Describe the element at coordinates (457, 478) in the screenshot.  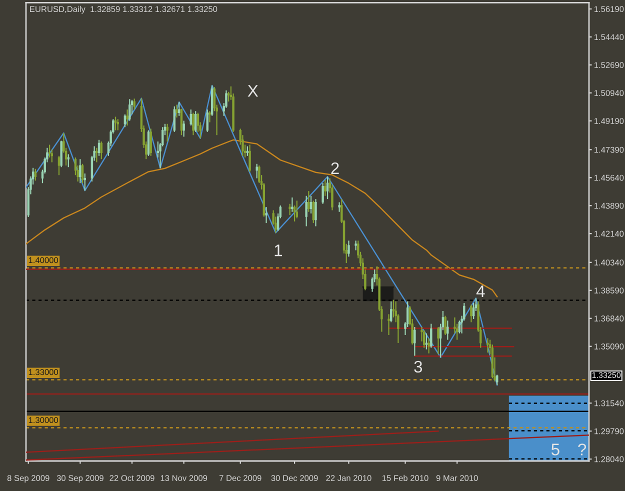
I see `x-tick-label: 9 Mar 2010` at that location.